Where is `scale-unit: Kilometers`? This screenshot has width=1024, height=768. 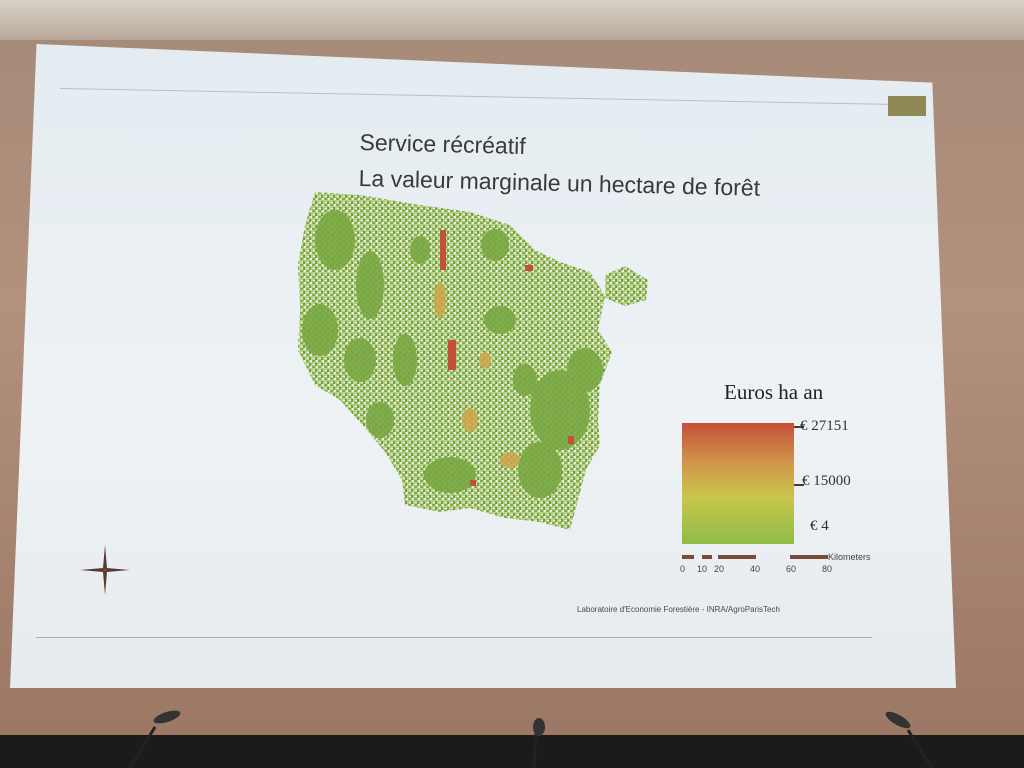
scale-unit: Kilometers is located at coordinates (849, 557).